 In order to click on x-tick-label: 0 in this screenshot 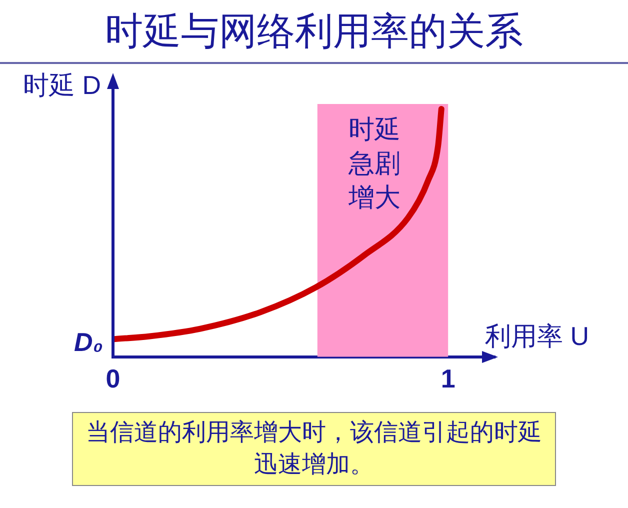, I will do `click(113, 379)`.